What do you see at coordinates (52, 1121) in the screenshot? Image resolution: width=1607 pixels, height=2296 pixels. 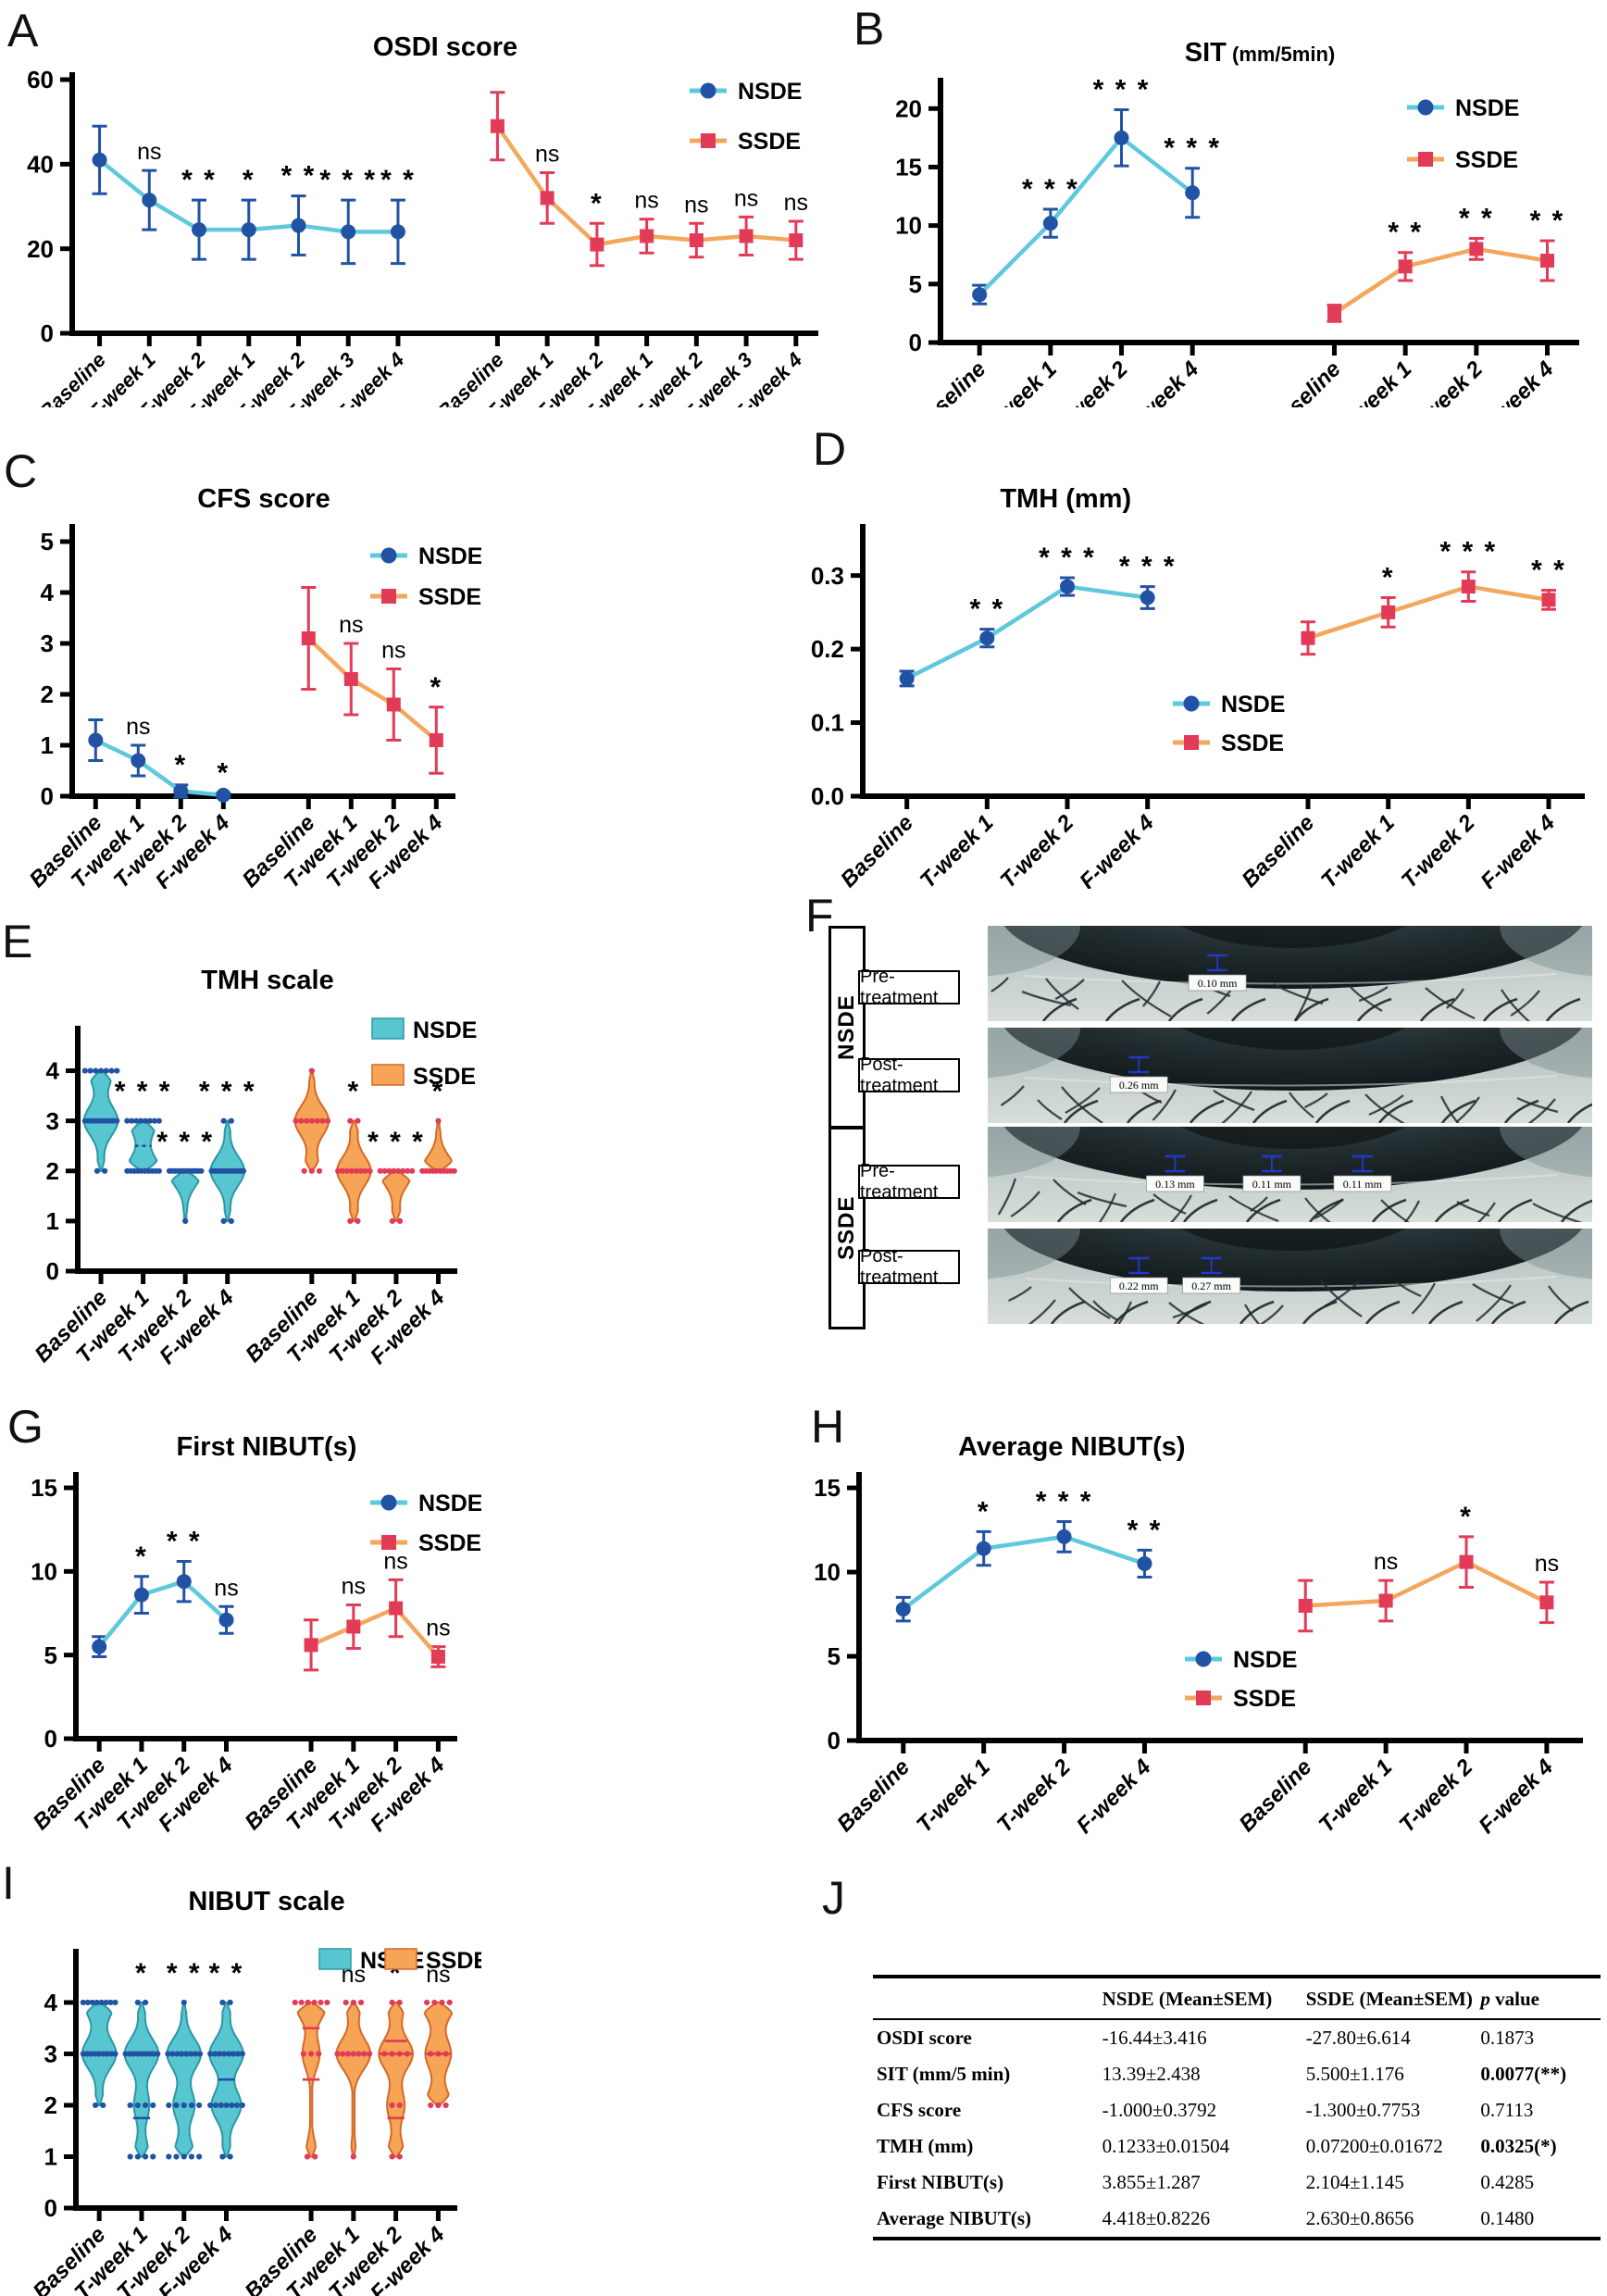 I see `svg-text: 3` at bounding box center [52, 1121].